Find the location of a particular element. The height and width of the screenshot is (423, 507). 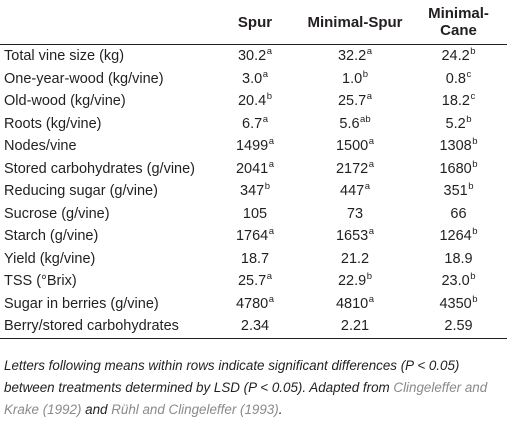

cell-minimal-spur: 2172a is located at coordinates (355, 169).